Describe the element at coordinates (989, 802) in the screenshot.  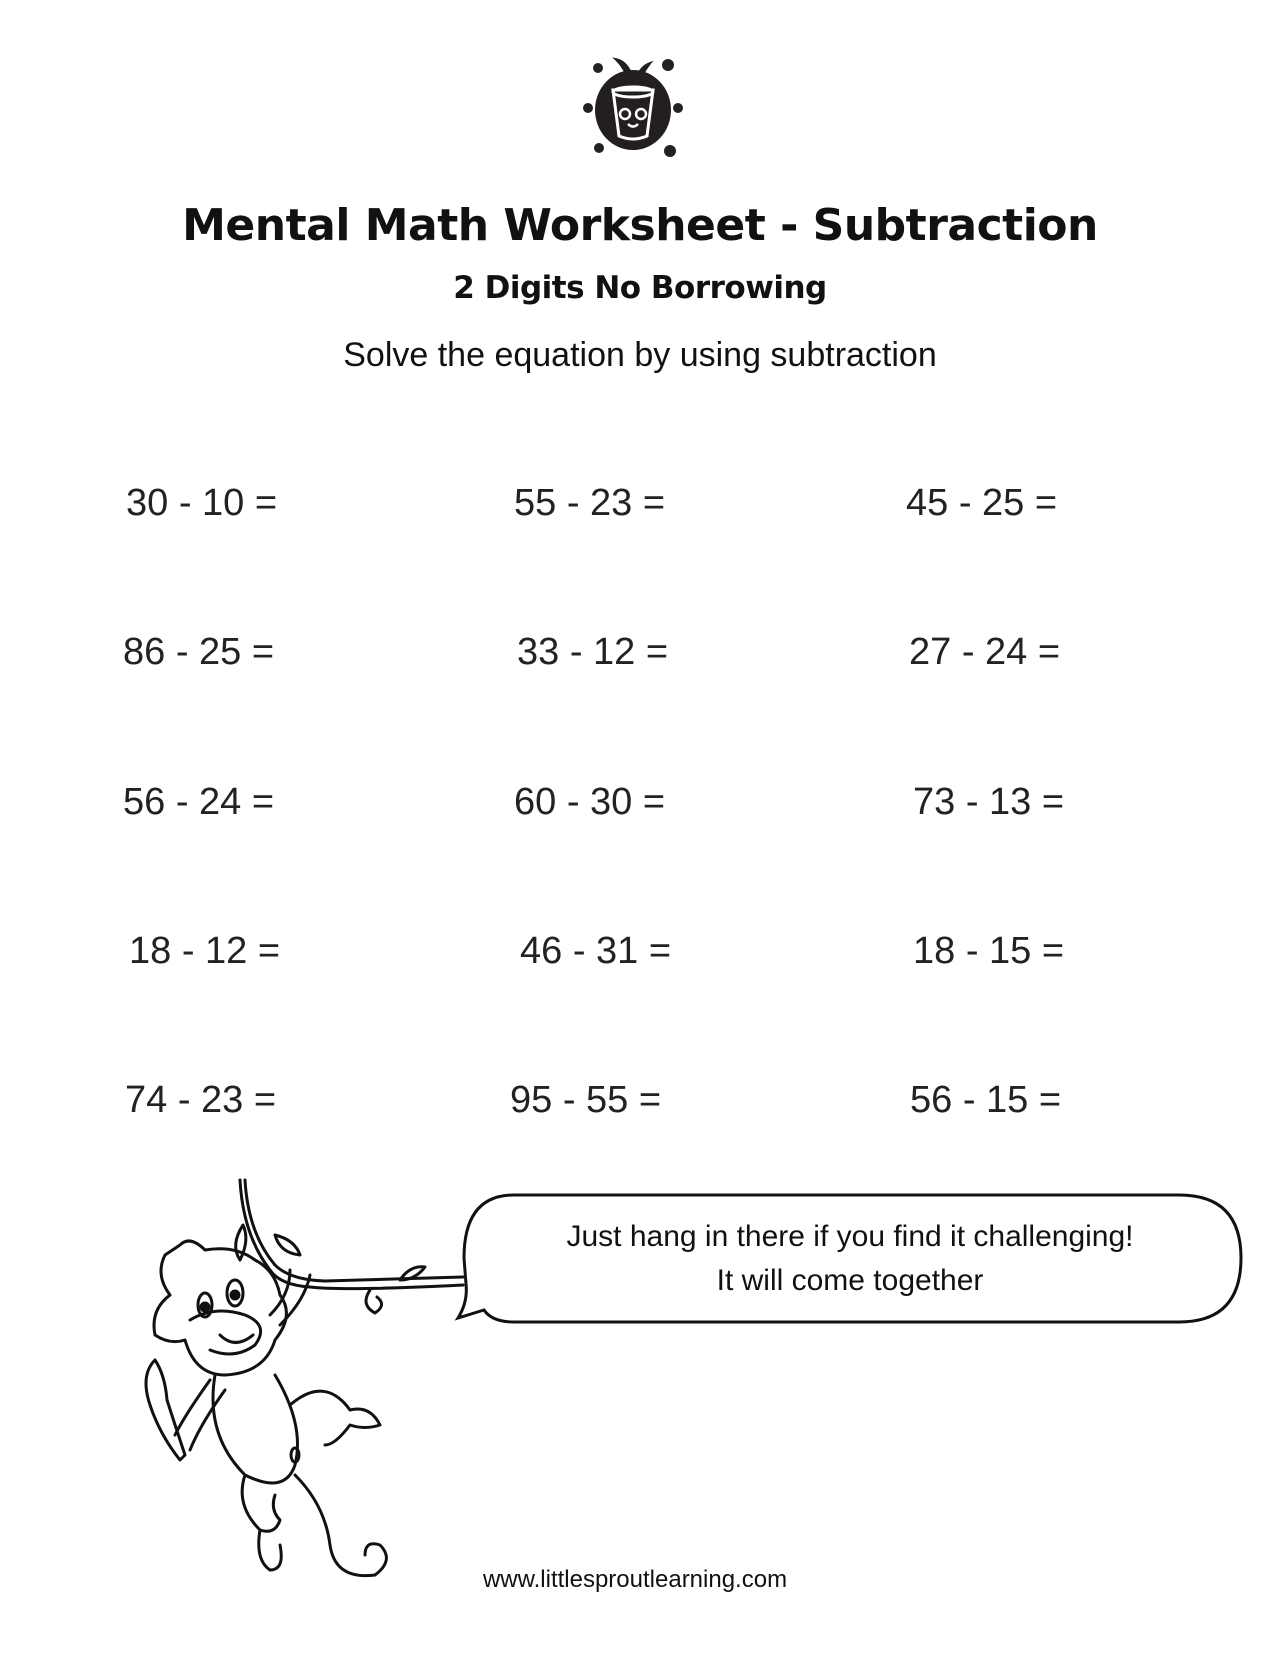
I see `problem: 73 - 13 =` at that location.